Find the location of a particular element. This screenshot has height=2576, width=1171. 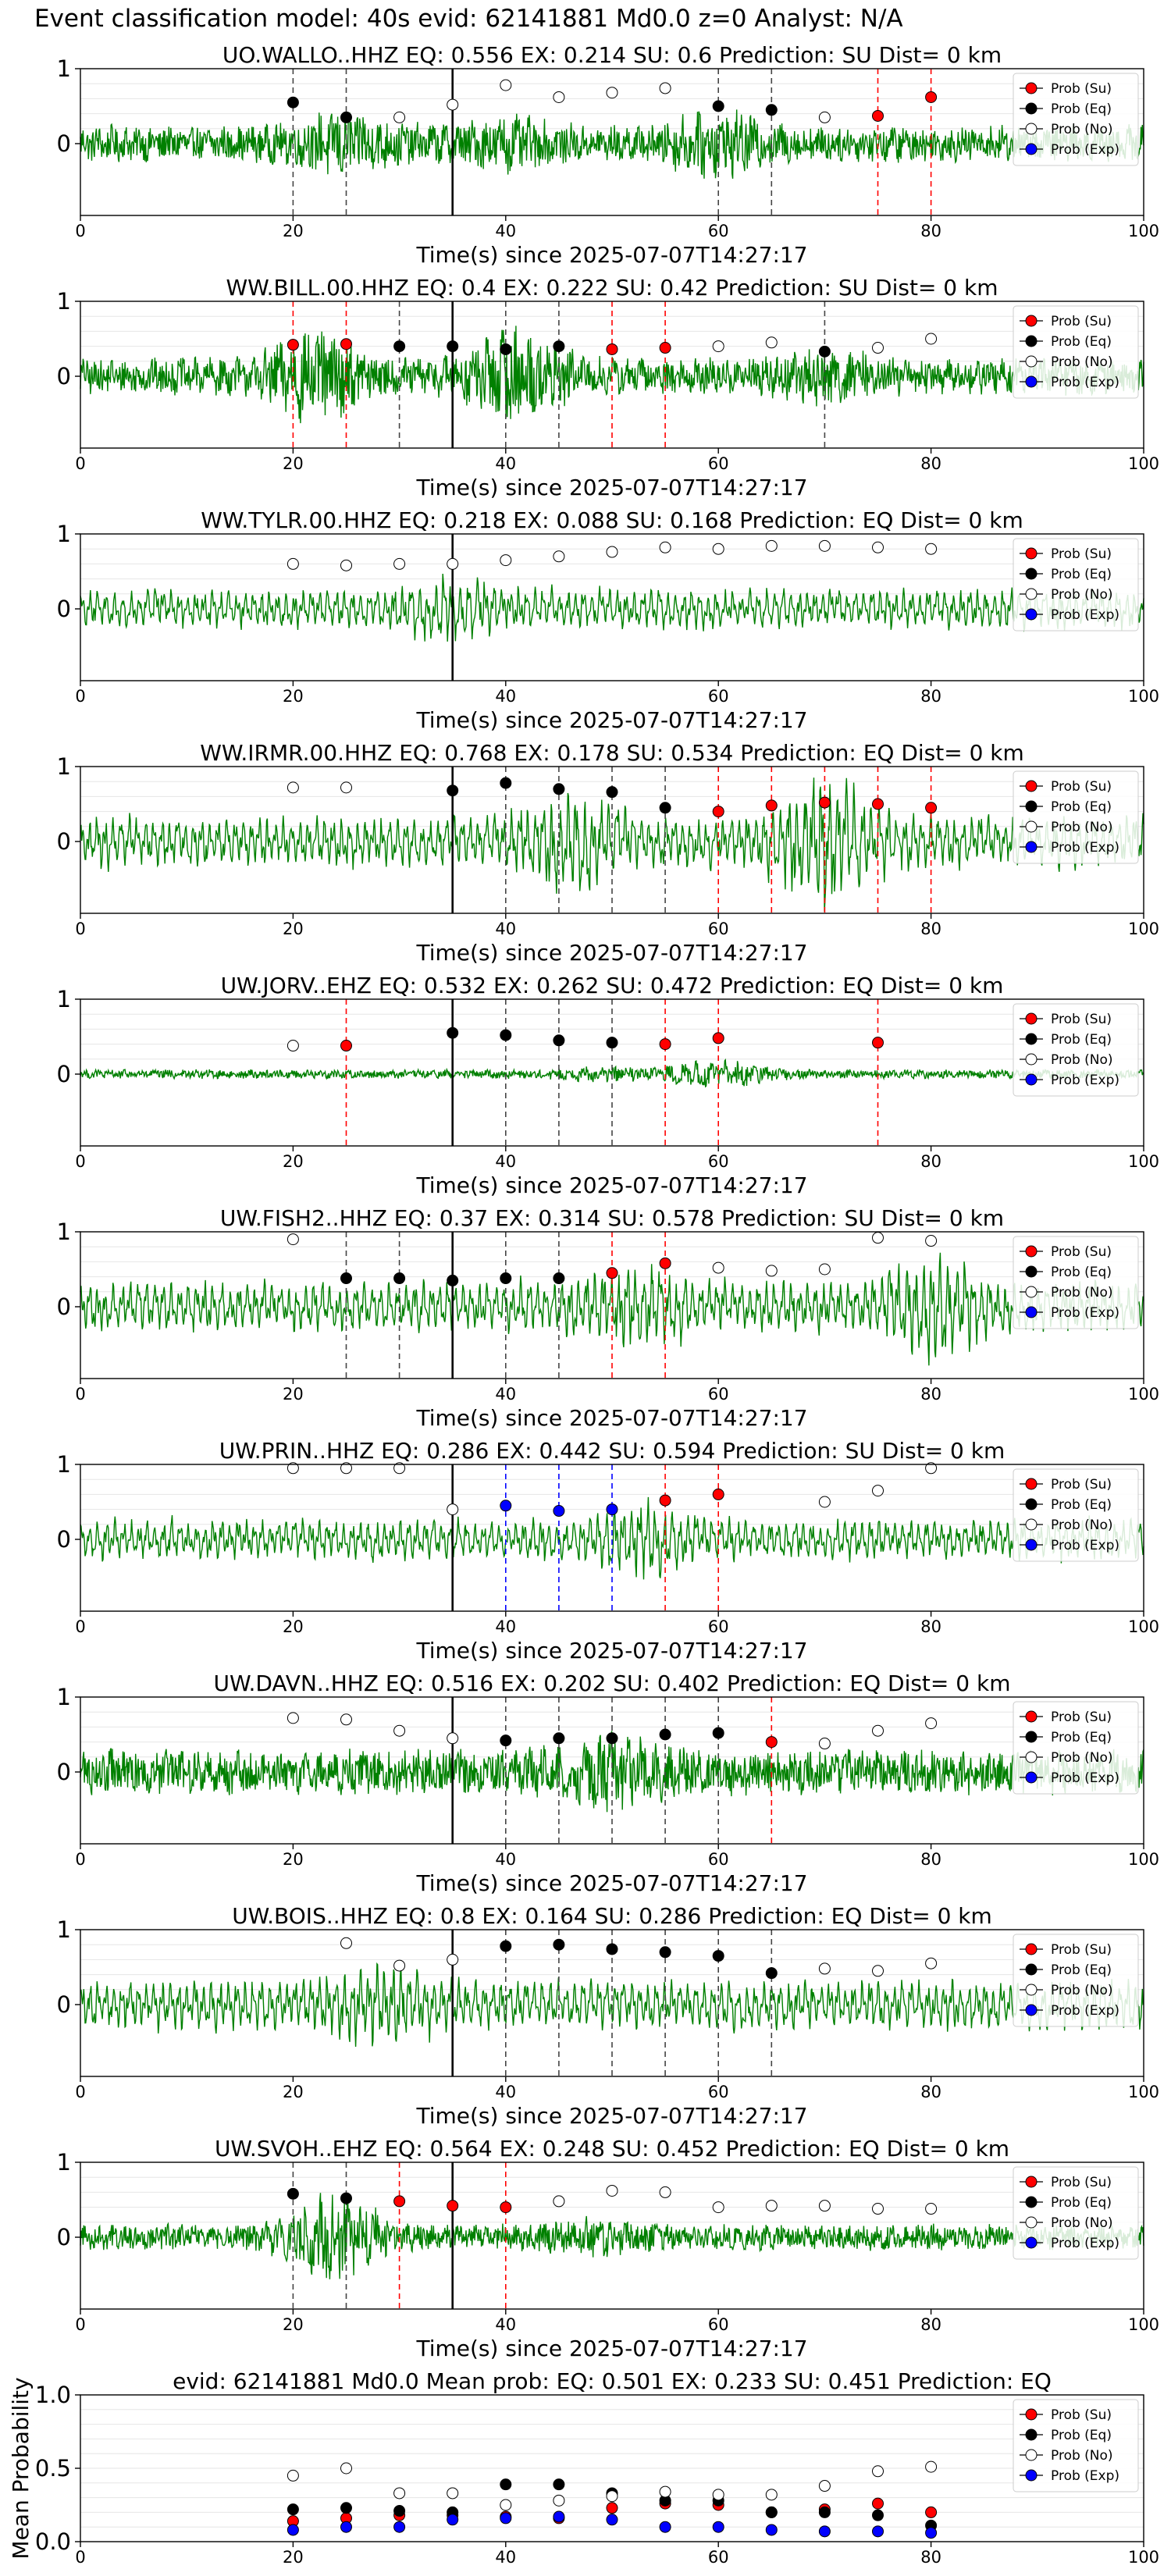

plot-area is located at coordinates (612, 607).